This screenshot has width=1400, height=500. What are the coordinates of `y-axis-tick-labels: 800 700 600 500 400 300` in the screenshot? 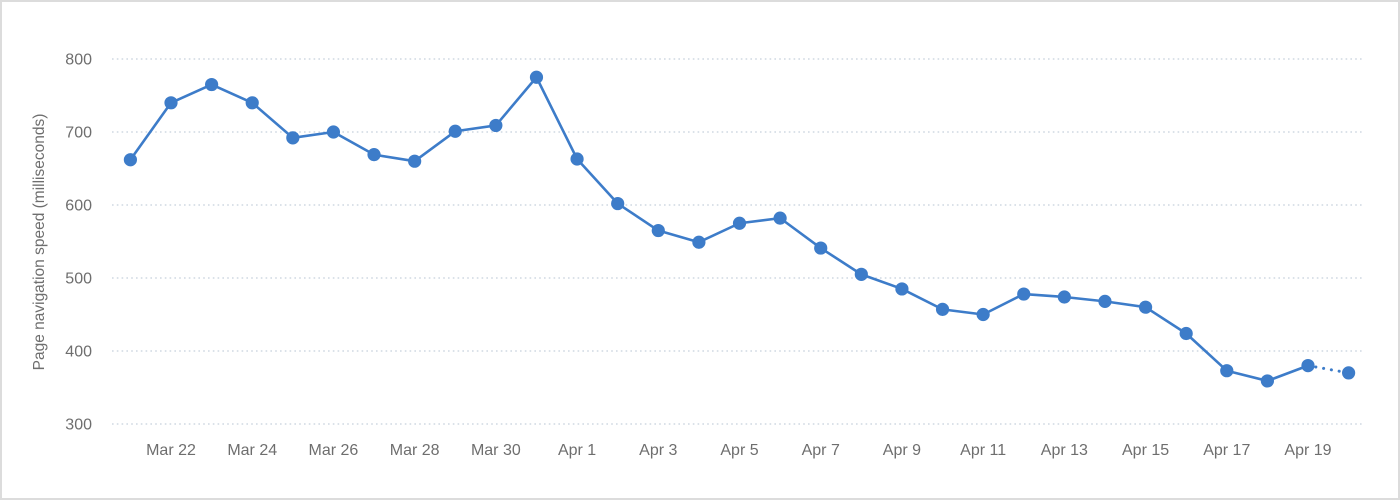 It's located at (78, 243).